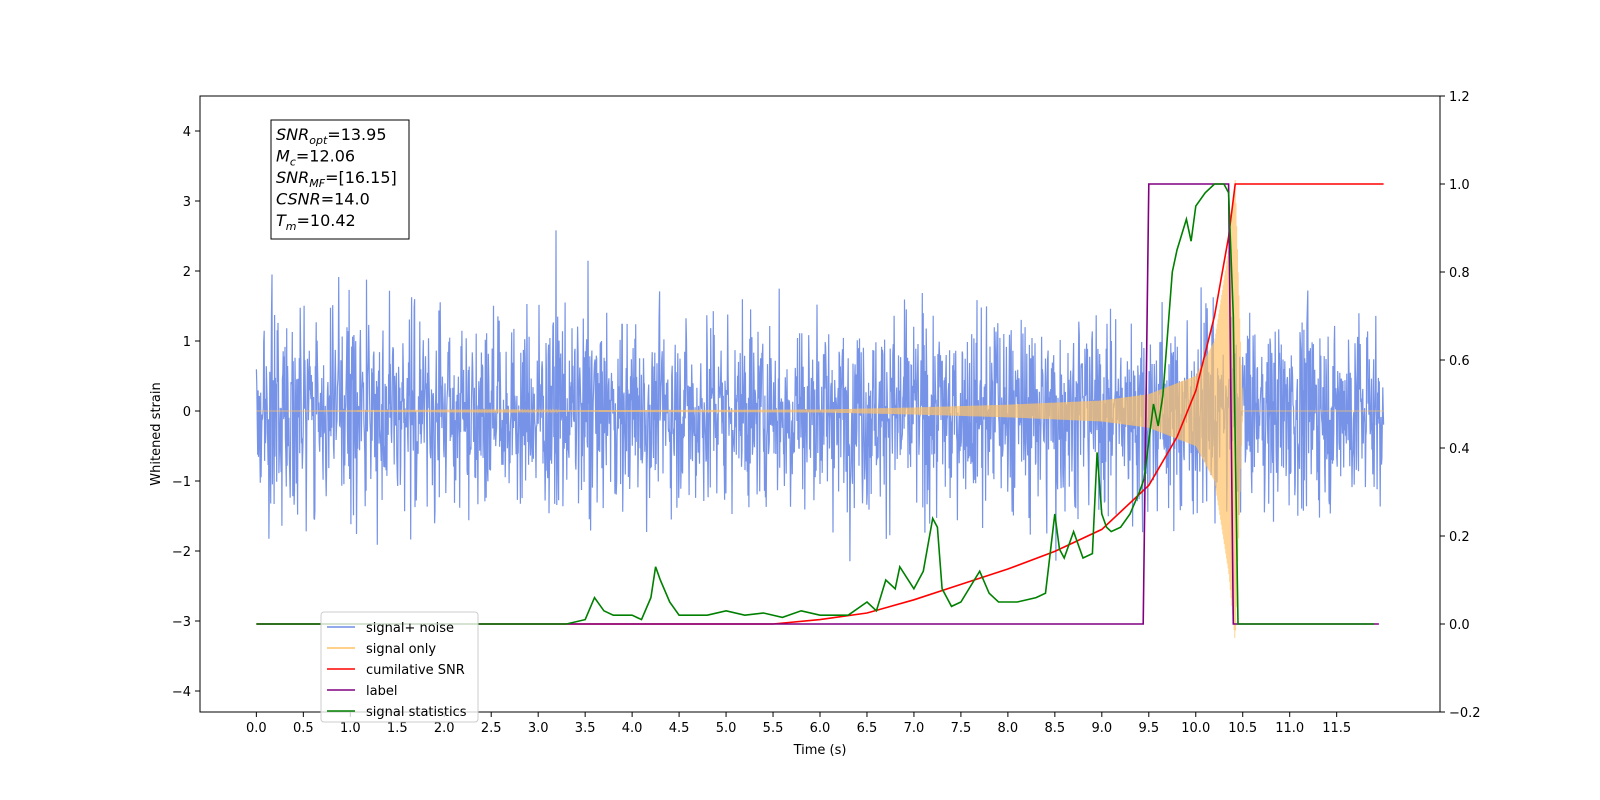 The height and width of the screenshot is (800, 1600). I want to click on snr-annotation-frame, so click(340, 179).